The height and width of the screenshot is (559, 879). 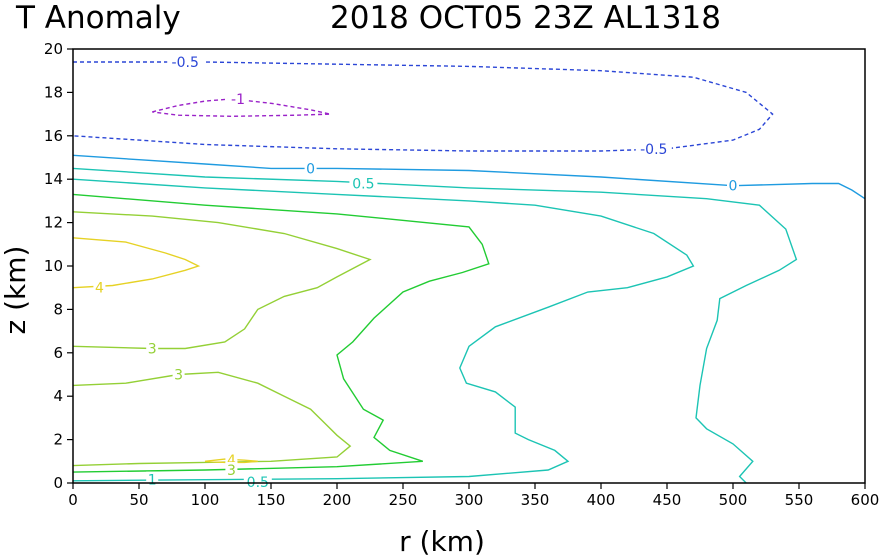 I want to click on y-tick-label: 18, so click(x=53, y=92).